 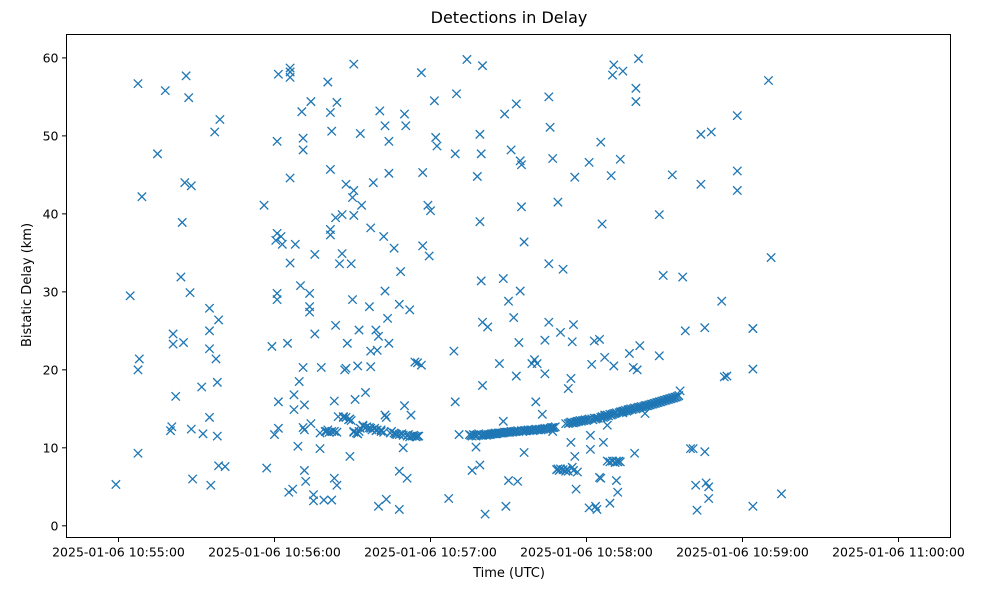 I want to click on y-tick-label: 10, so click(x=51, y=447).